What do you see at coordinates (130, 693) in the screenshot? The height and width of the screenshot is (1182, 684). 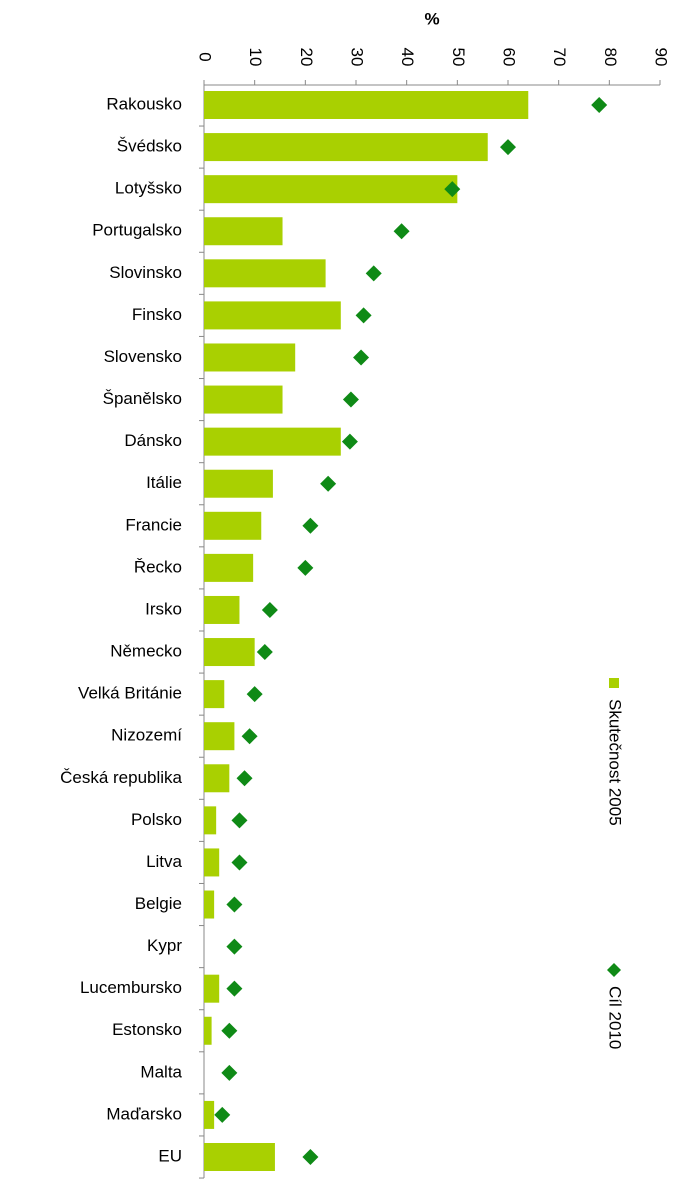 I see `y-tick-label: Velká Británie` at bounding box center [130, 693].